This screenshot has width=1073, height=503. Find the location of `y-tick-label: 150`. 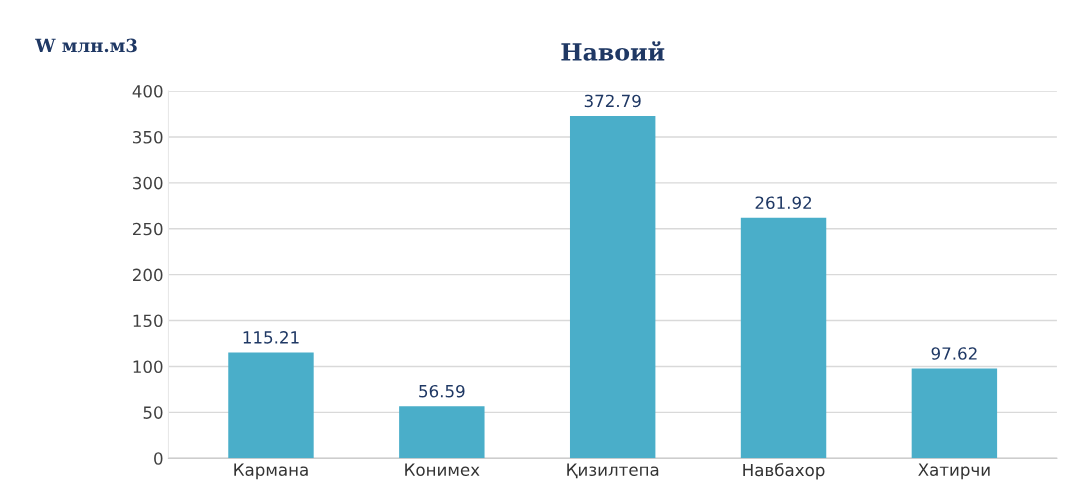

y-tick-label: 150 is located at coordinates (148, 321).